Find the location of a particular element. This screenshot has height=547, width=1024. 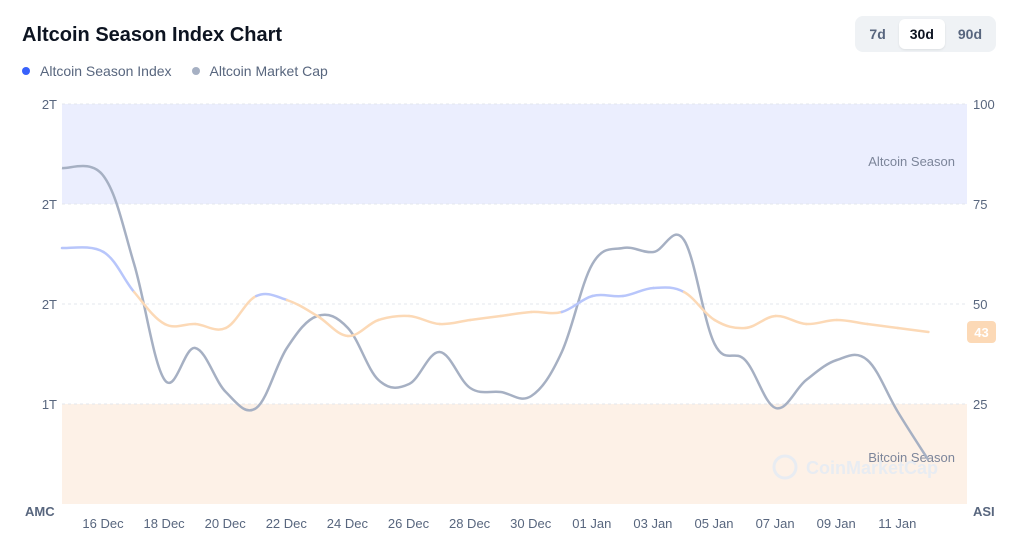

chart-legend: Altcoin Season Index Altcoin Market Cap is located at coordinates (175, 71).